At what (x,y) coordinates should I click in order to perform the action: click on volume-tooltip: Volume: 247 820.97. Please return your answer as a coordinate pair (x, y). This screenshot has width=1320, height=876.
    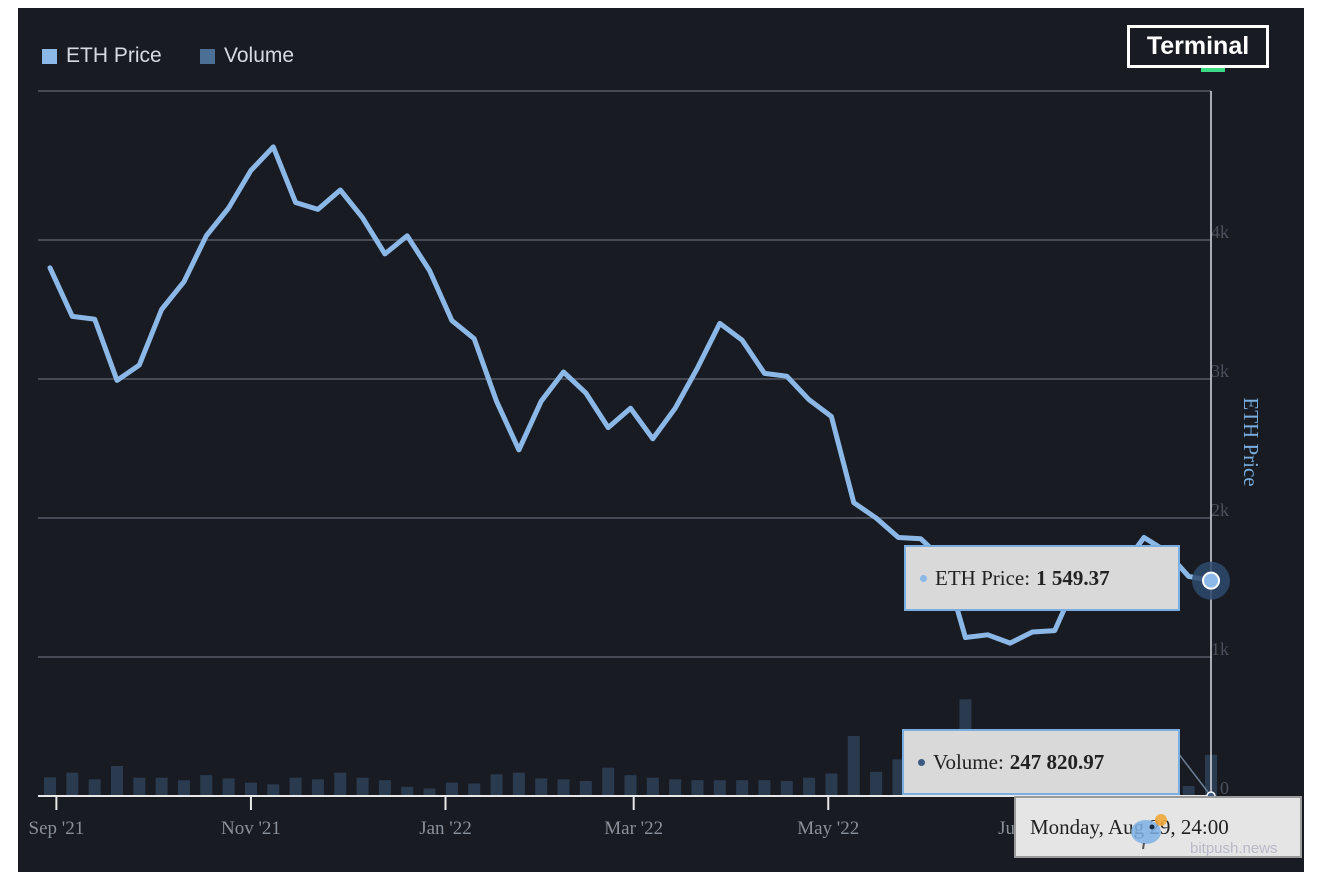
    Looking at the image, I should click on (1041, 762).